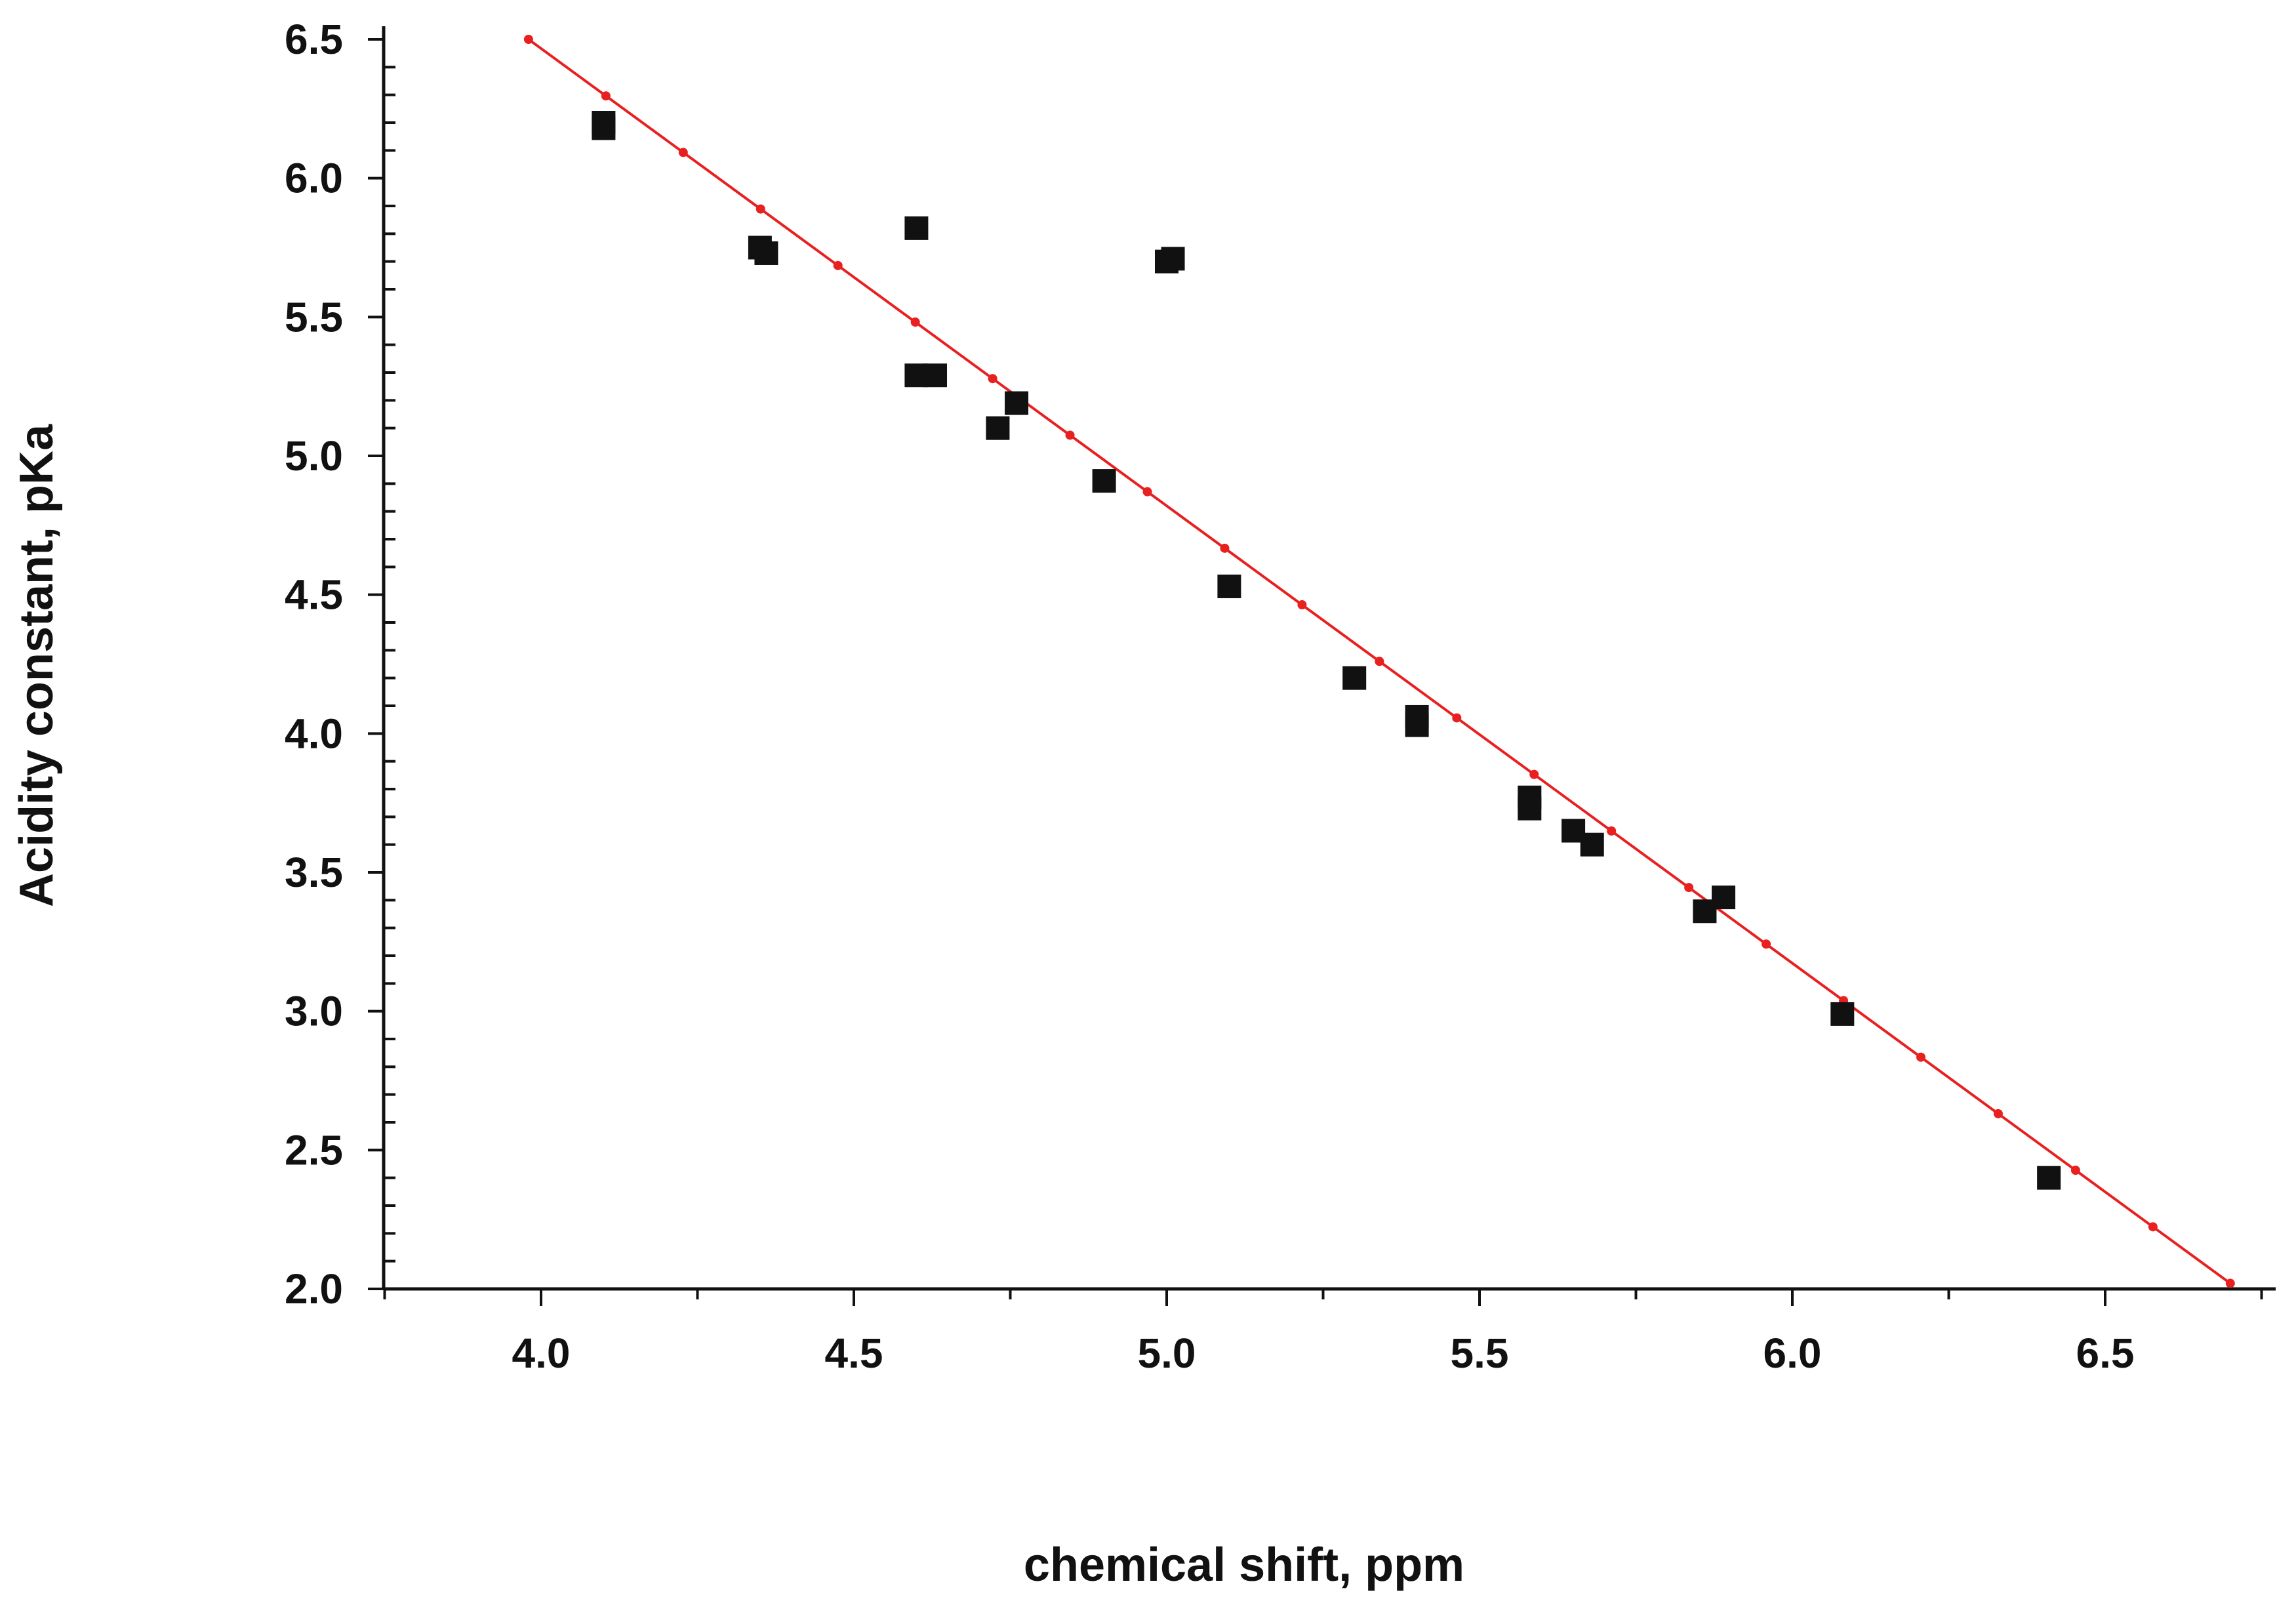 This screenshot has height=1609, width=2296. Describe the element at coordinates (314, 872) in the screenshot. I see `y-tick-label: 3.5` at that location.